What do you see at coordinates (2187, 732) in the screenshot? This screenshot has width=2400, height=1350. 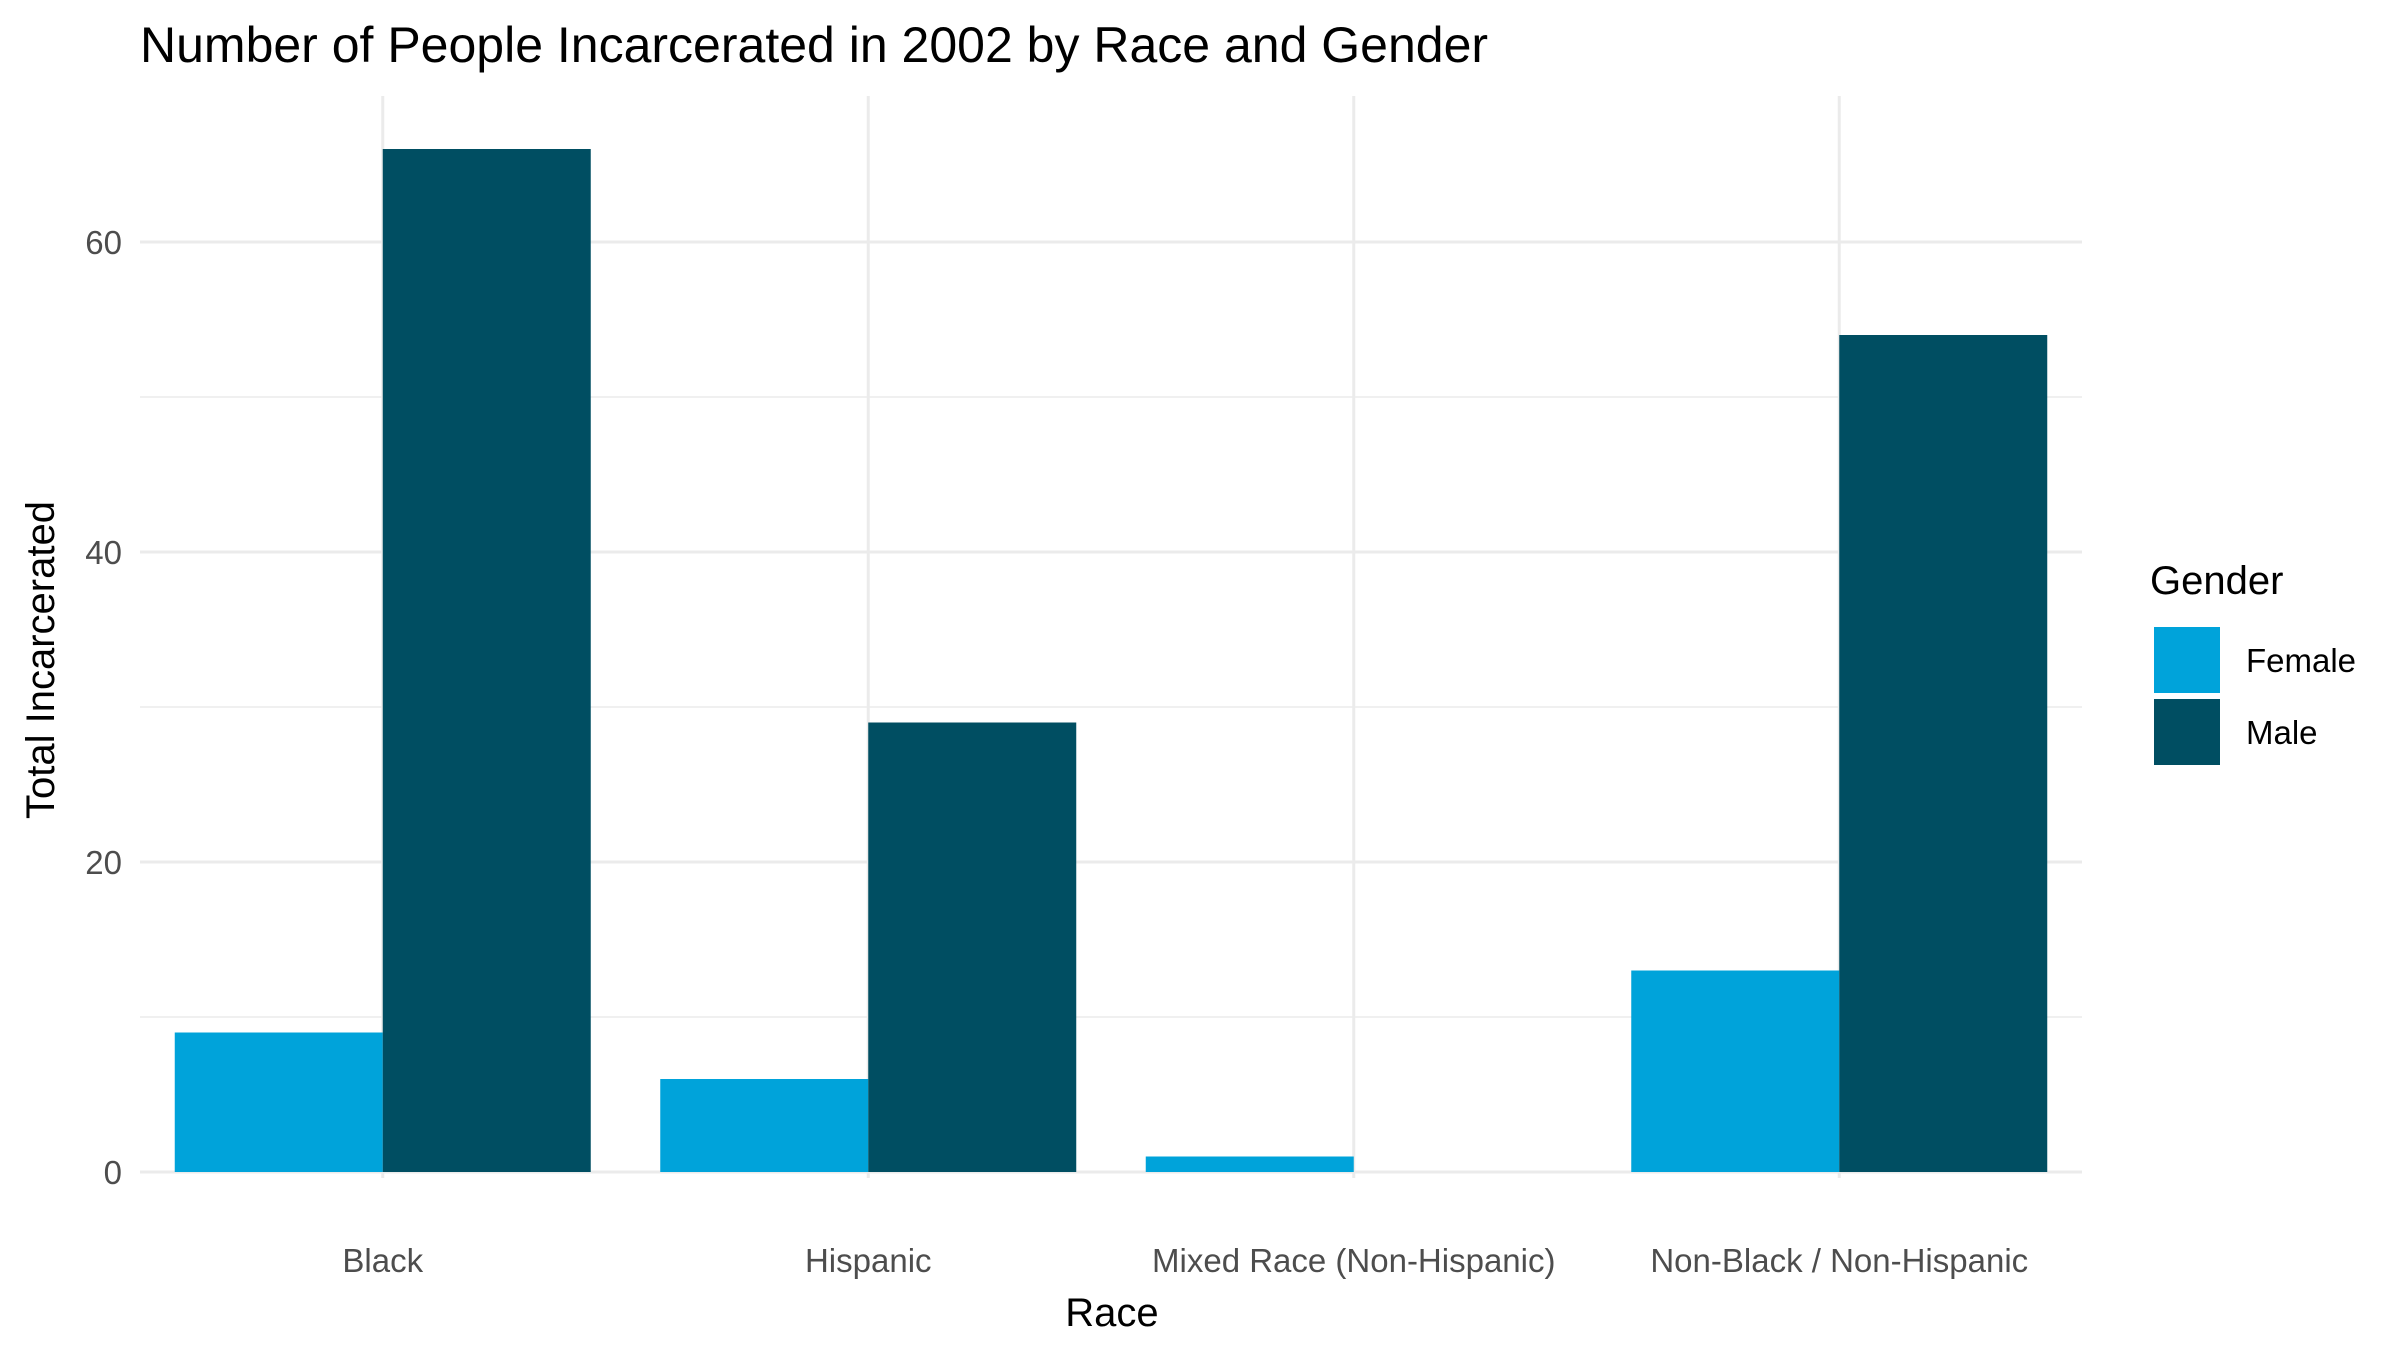 I see `legend-key-male` at bounding box center [2187, 732].